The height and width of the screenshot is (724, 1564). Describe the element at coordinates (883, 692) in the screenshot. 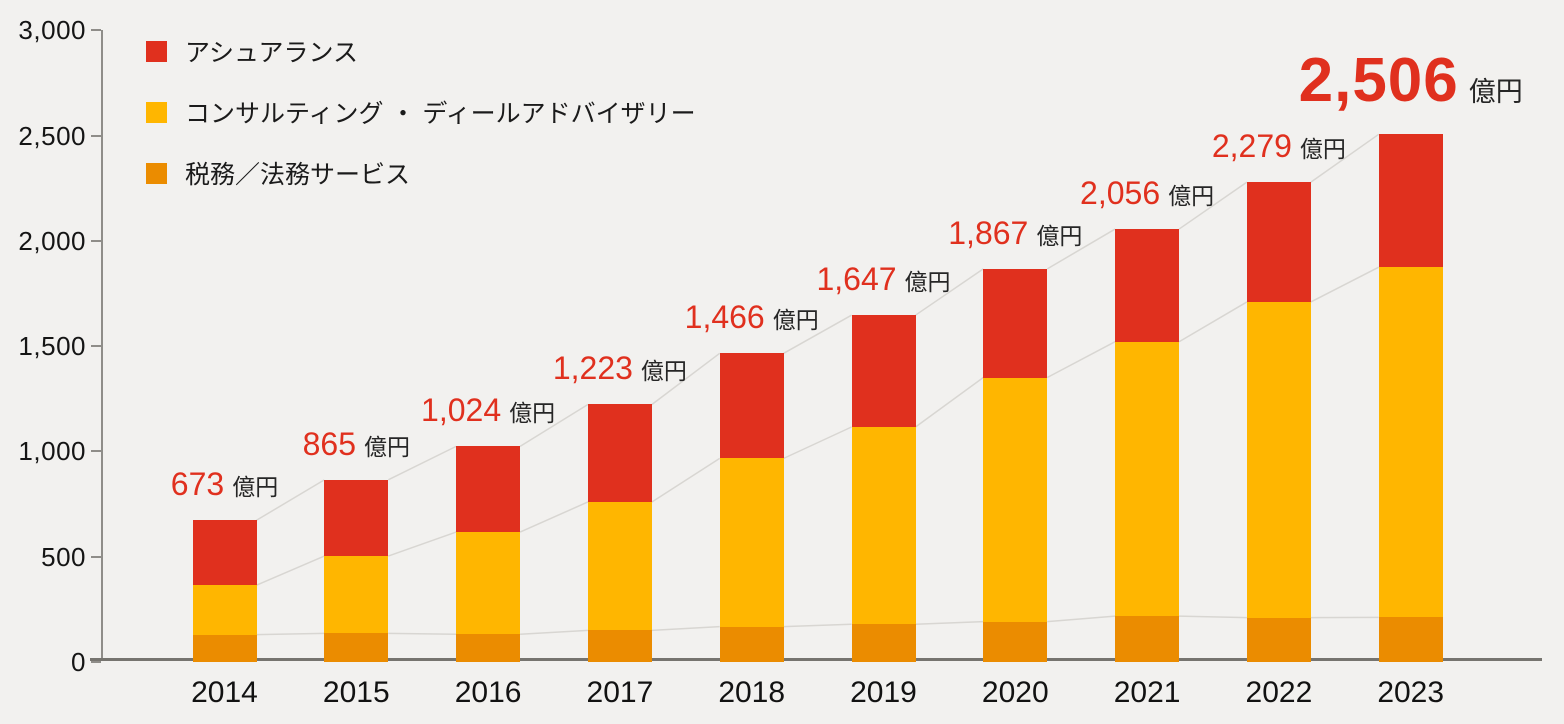

I see `x-label-2019: 2019` at that location.